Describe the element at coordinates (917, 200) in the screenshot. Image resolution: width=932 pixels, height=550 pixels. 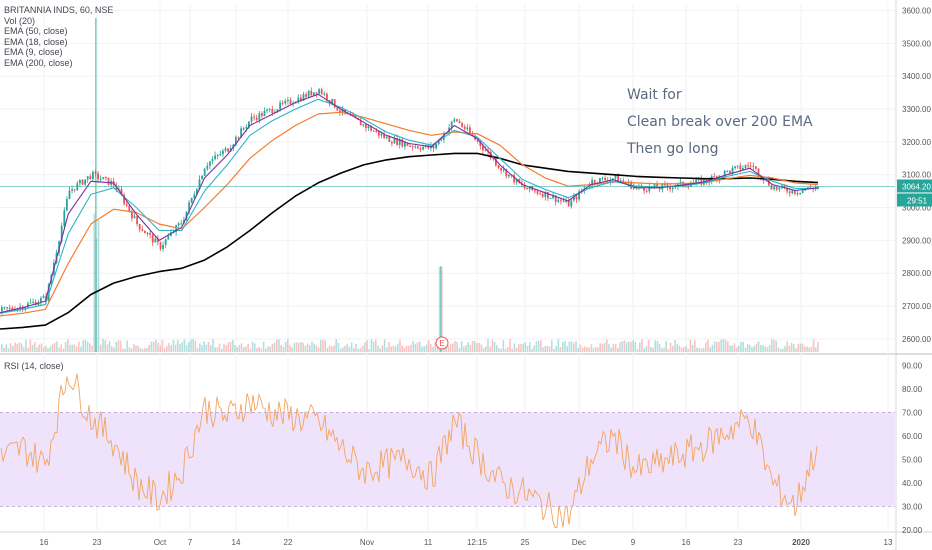
I see `countdown-label: 29:51` at that location.